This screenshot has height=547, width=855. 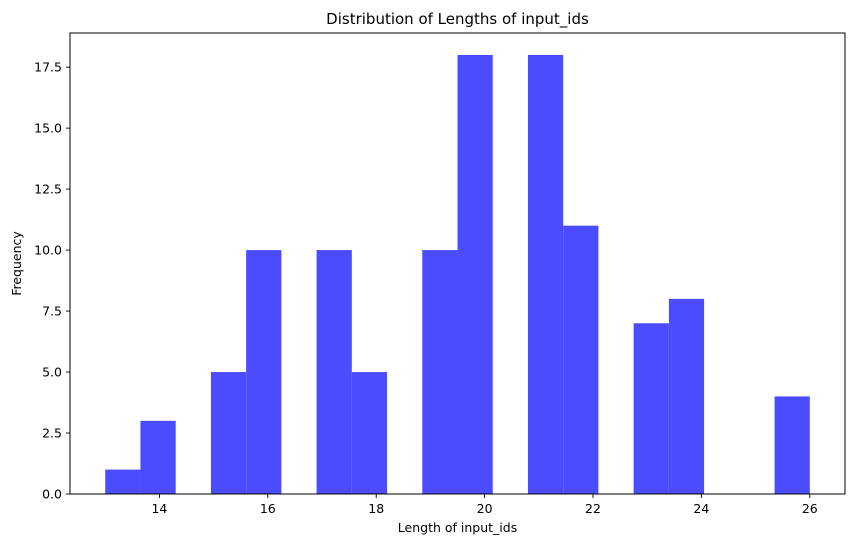 I want to click on x-tick-label: 24, so click(x=701, y=508).